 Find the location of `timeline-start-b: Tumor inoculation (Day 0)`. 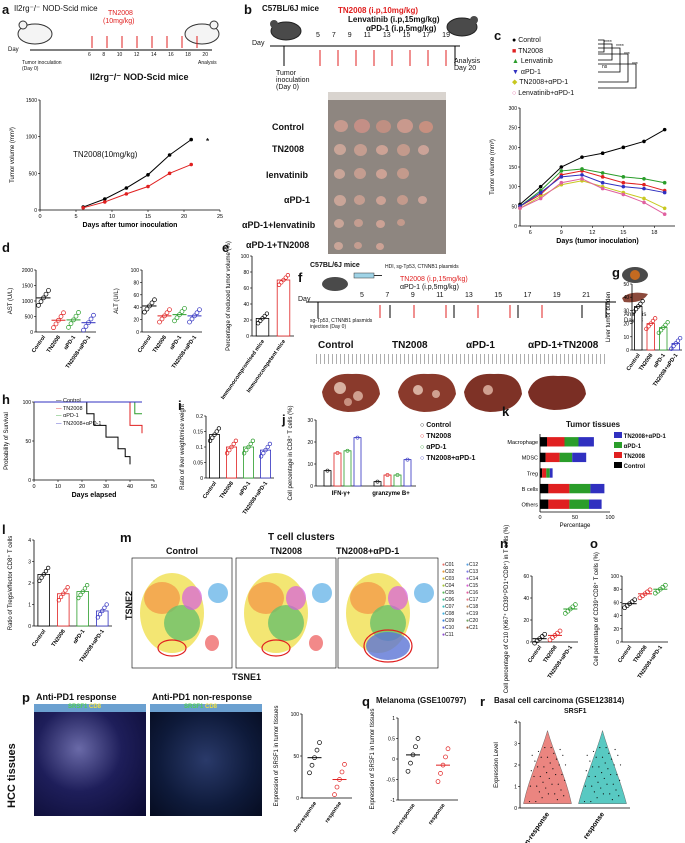

timeline-start-b: Tumor inoculation (Day 0) is located at coordinates (293, 80).